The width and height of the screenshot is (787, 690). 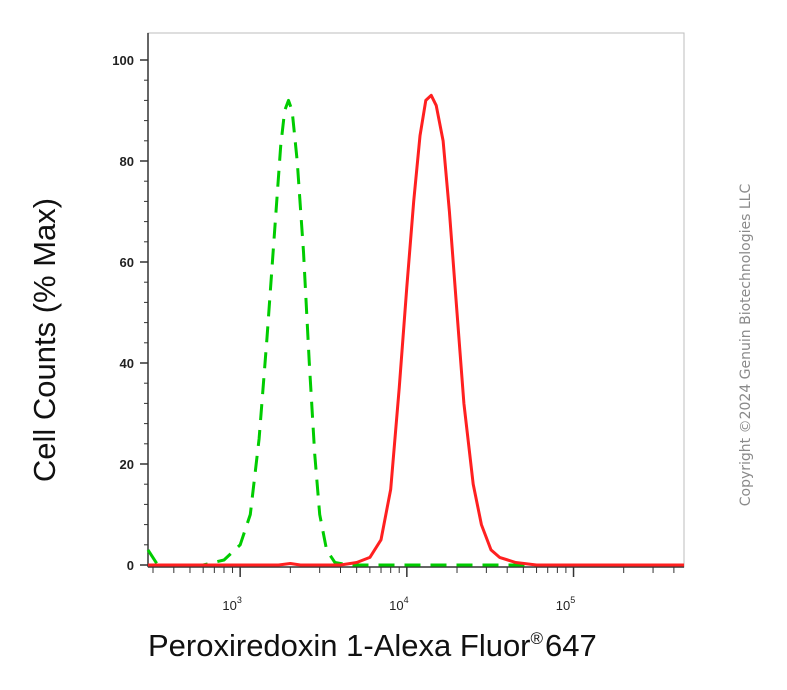 What do you see at coordinates (239, 600) in the screenshot?
I see `x-tick-exponent: 3` at bounding box center [239, 600].